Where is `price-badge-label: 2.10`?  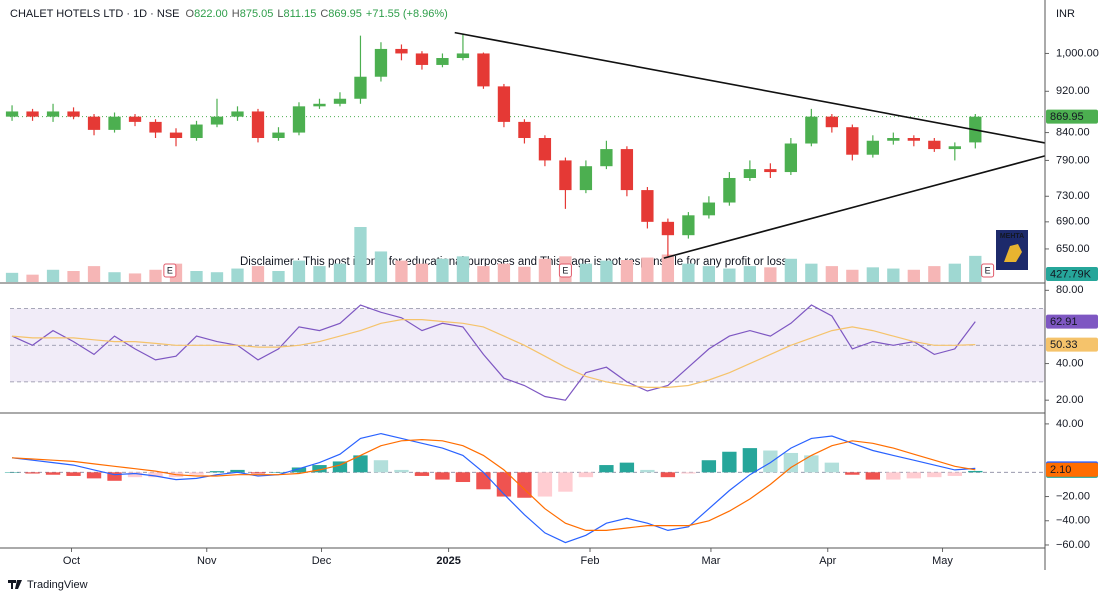
price-badge-label: 2.10 is located at coordinates (1060, 470).